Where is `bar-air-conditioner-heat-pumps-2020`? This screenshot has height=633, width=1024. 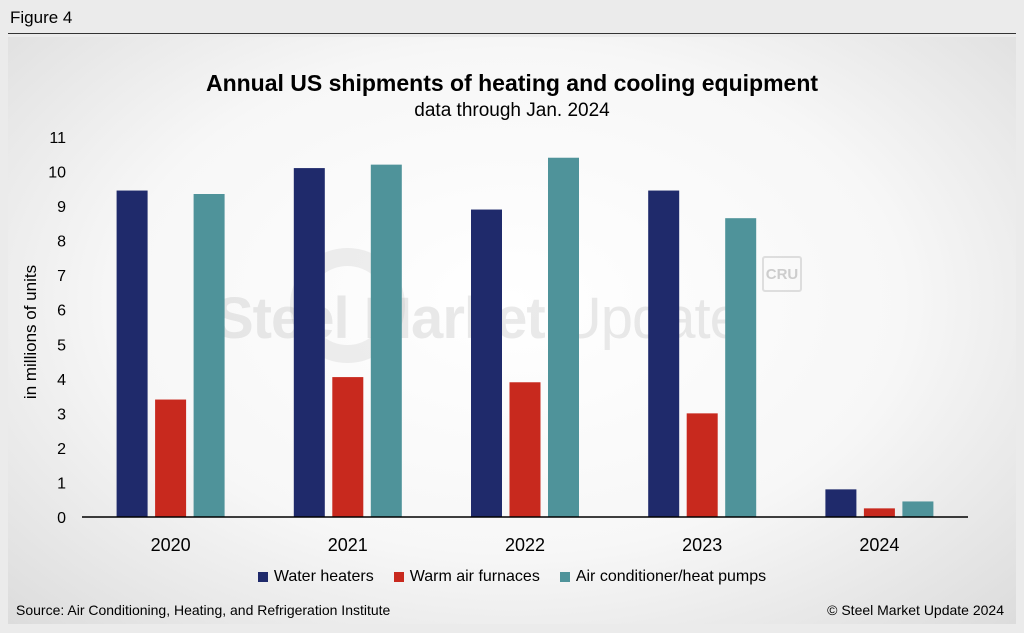 bar-air-conditioner-heat-pumps-2020 is located at coordinates (209, 355).